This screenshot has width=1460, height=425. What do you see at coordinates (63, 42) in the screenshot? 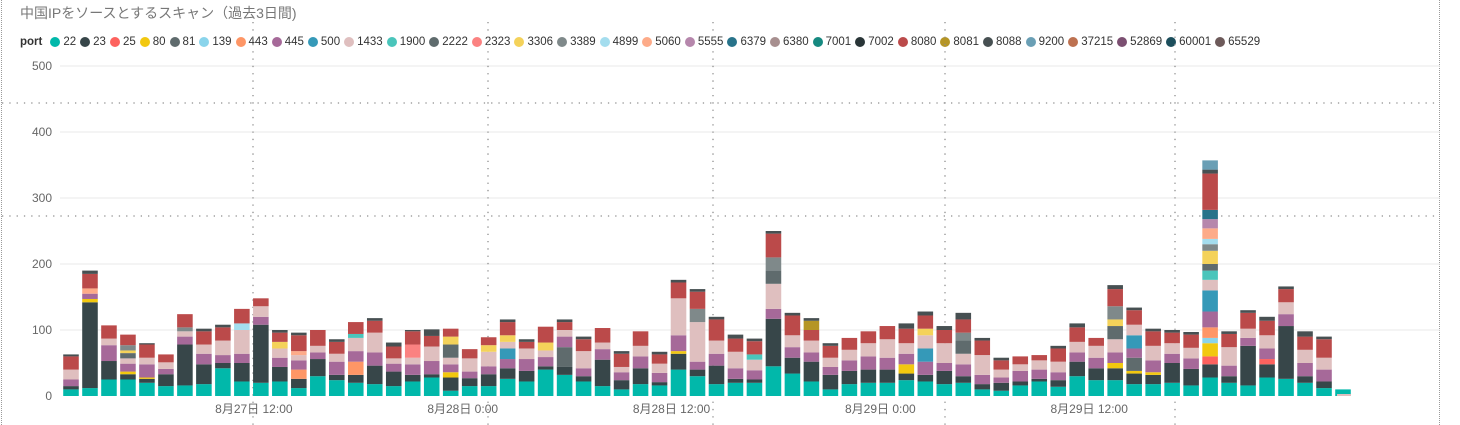
I see `legend-item-22: 22` at bounding box center [63, 42].